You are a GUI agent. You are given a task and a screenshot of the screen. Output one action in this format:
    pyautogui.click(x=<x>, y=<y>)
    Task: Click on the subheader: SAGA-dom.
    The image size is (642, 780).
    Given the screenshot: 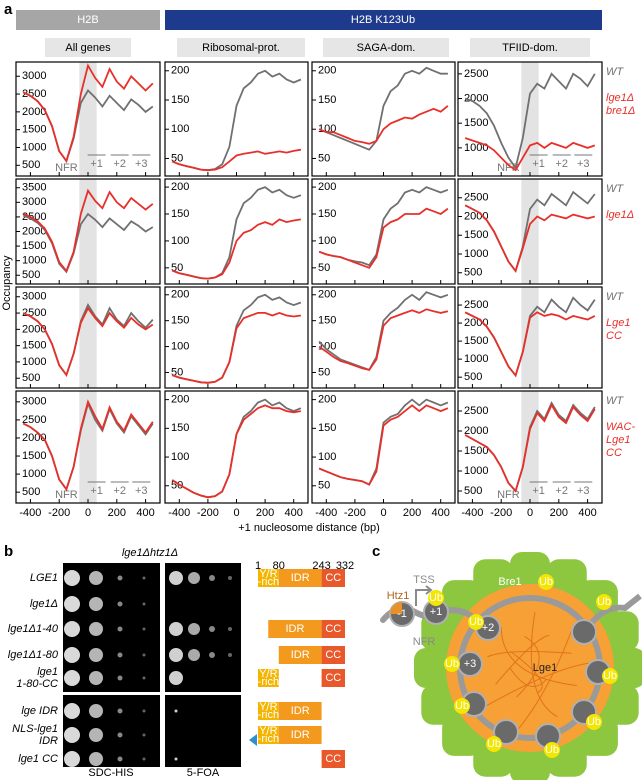 What is the action you would take?
    pyautogui.click(x=386, y=48)
    